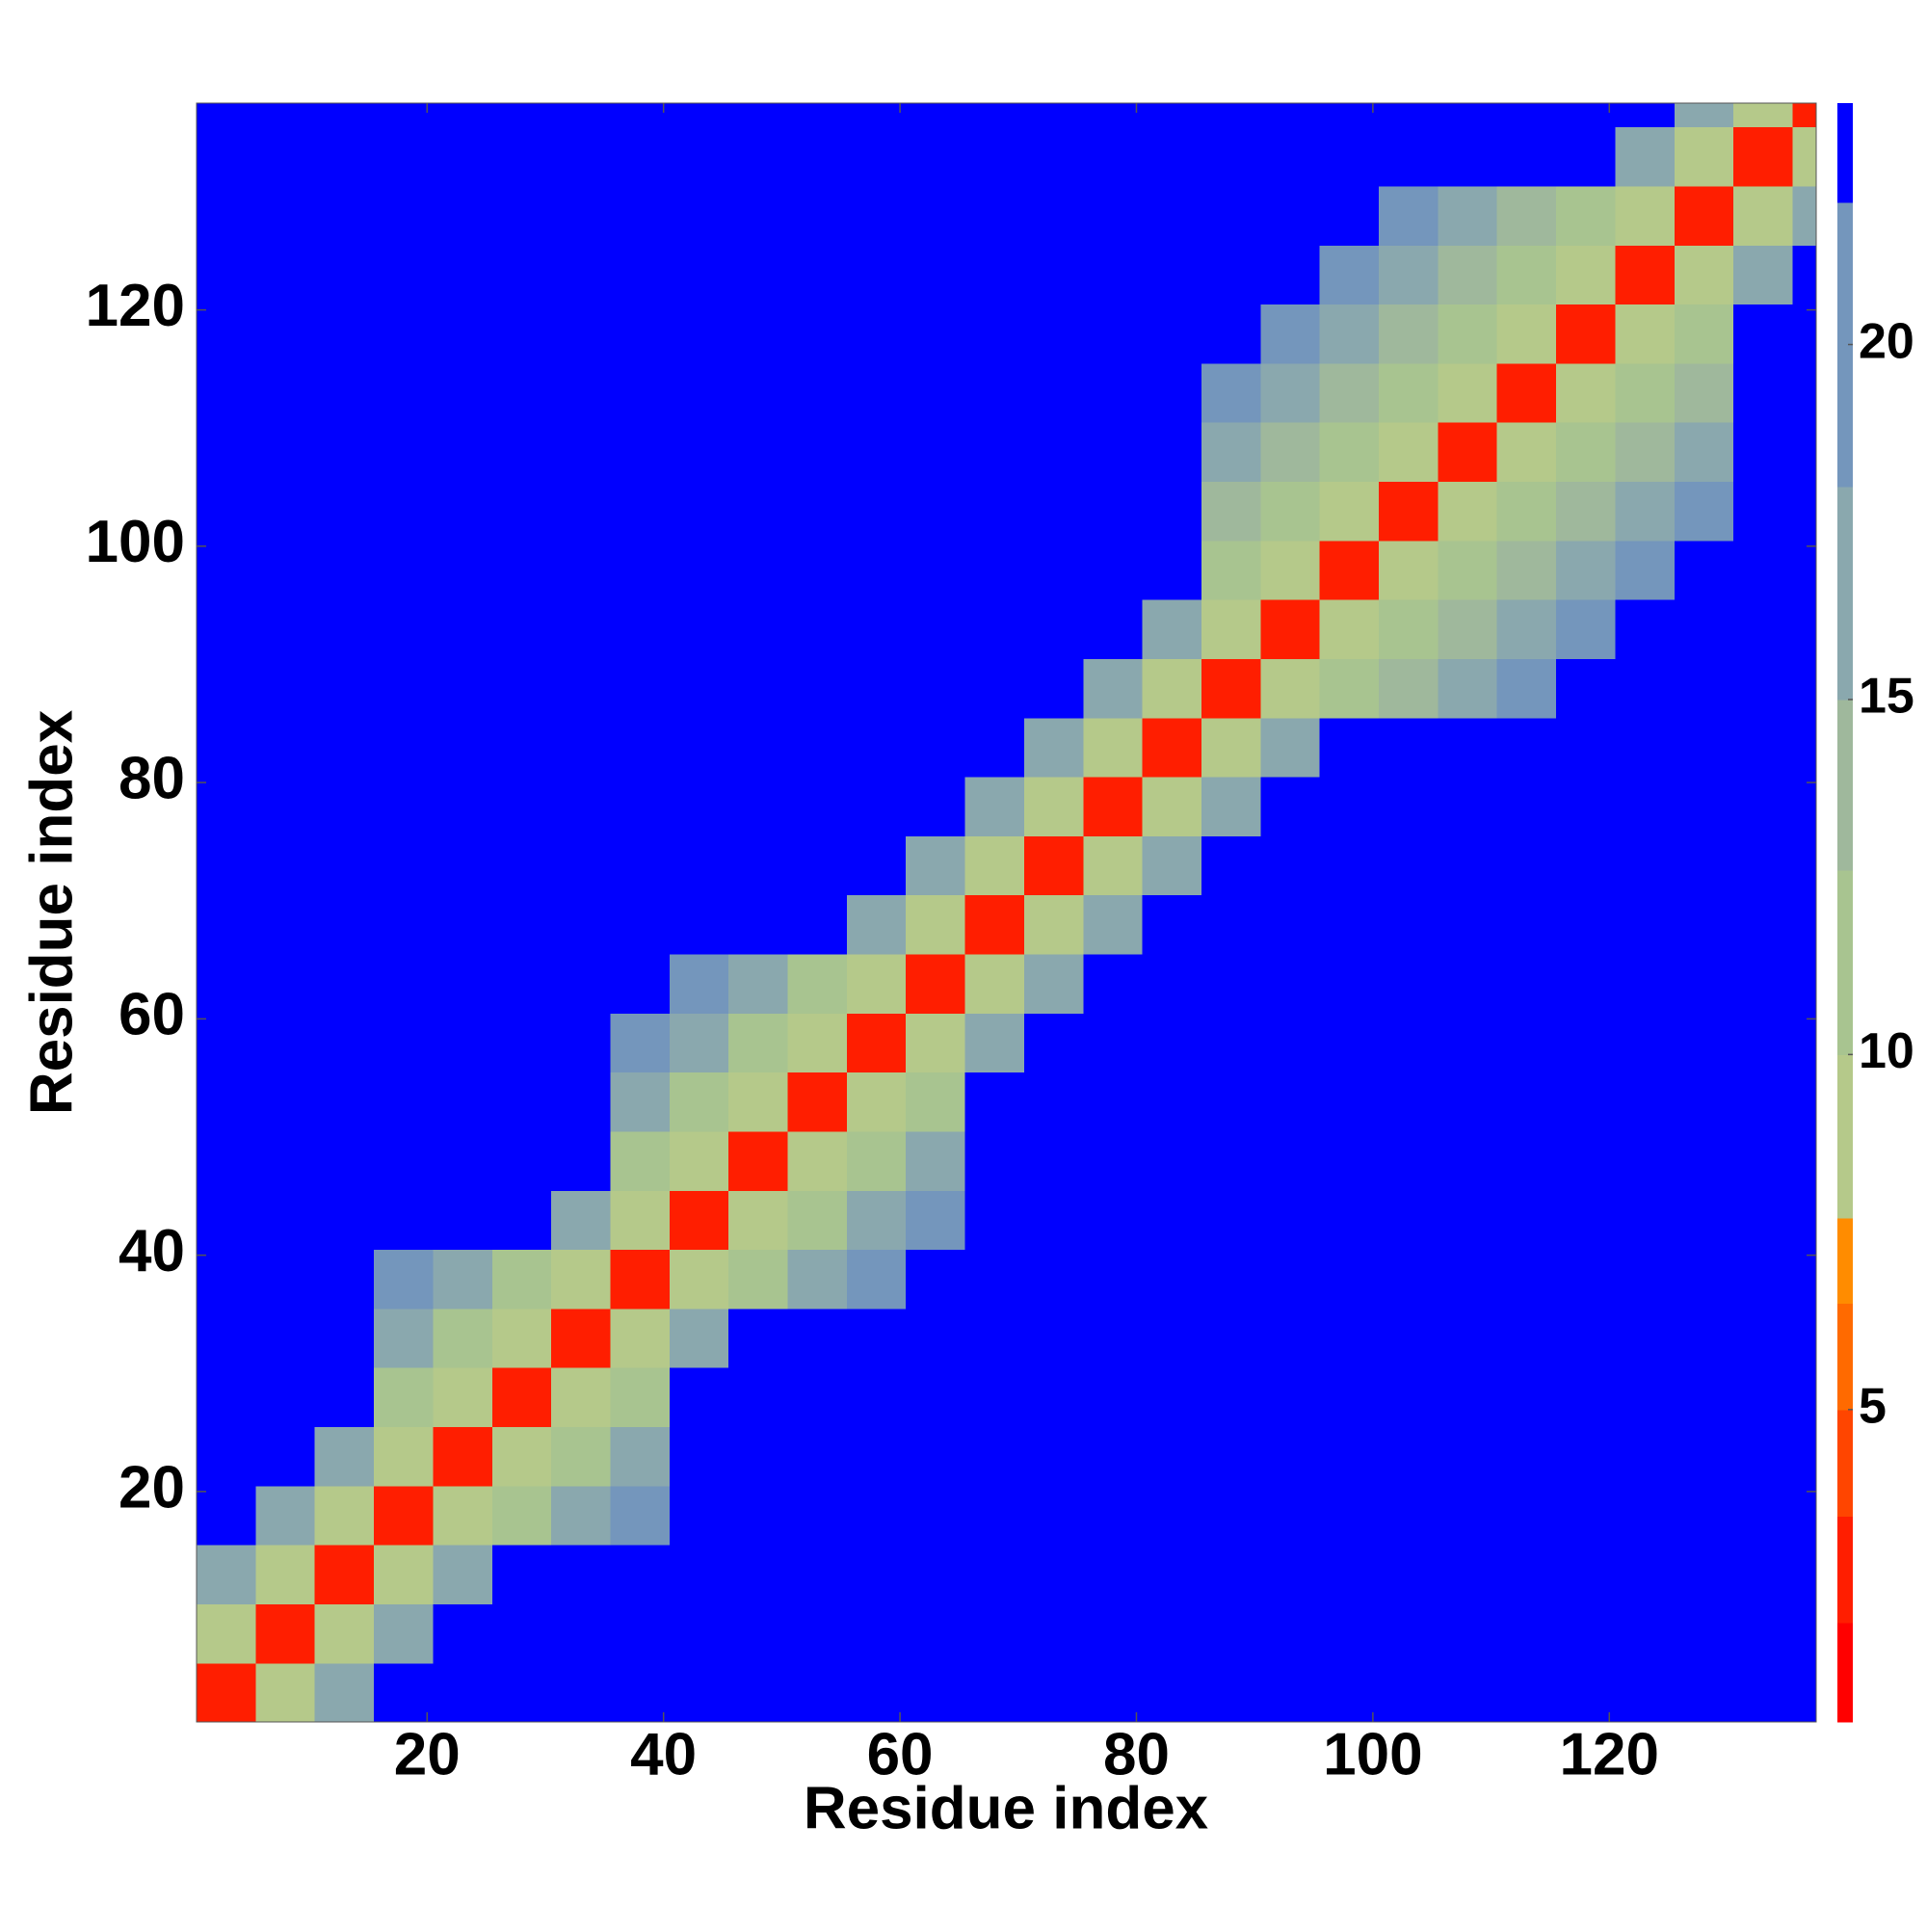 This screenshot has height=1932, width=1927. Describe the element at coordinates (1609, 1754) in the screenshot. I see `x-tick-label: 120` at that location.